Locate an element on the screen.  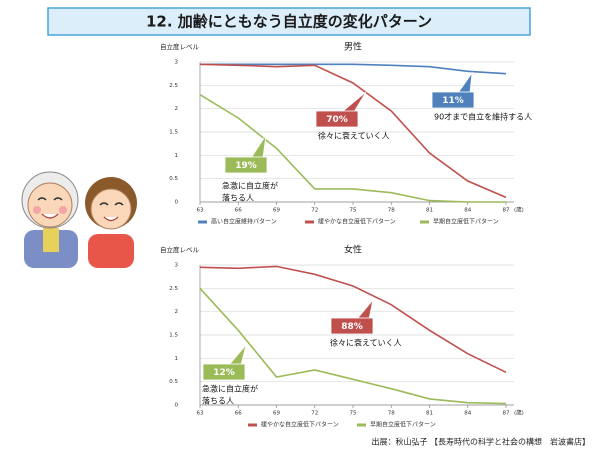
source-note: 出展：秋山弘子 【長寿時代の科学と社会の構想 岩波書店】 is located at coordinates (480, 442).